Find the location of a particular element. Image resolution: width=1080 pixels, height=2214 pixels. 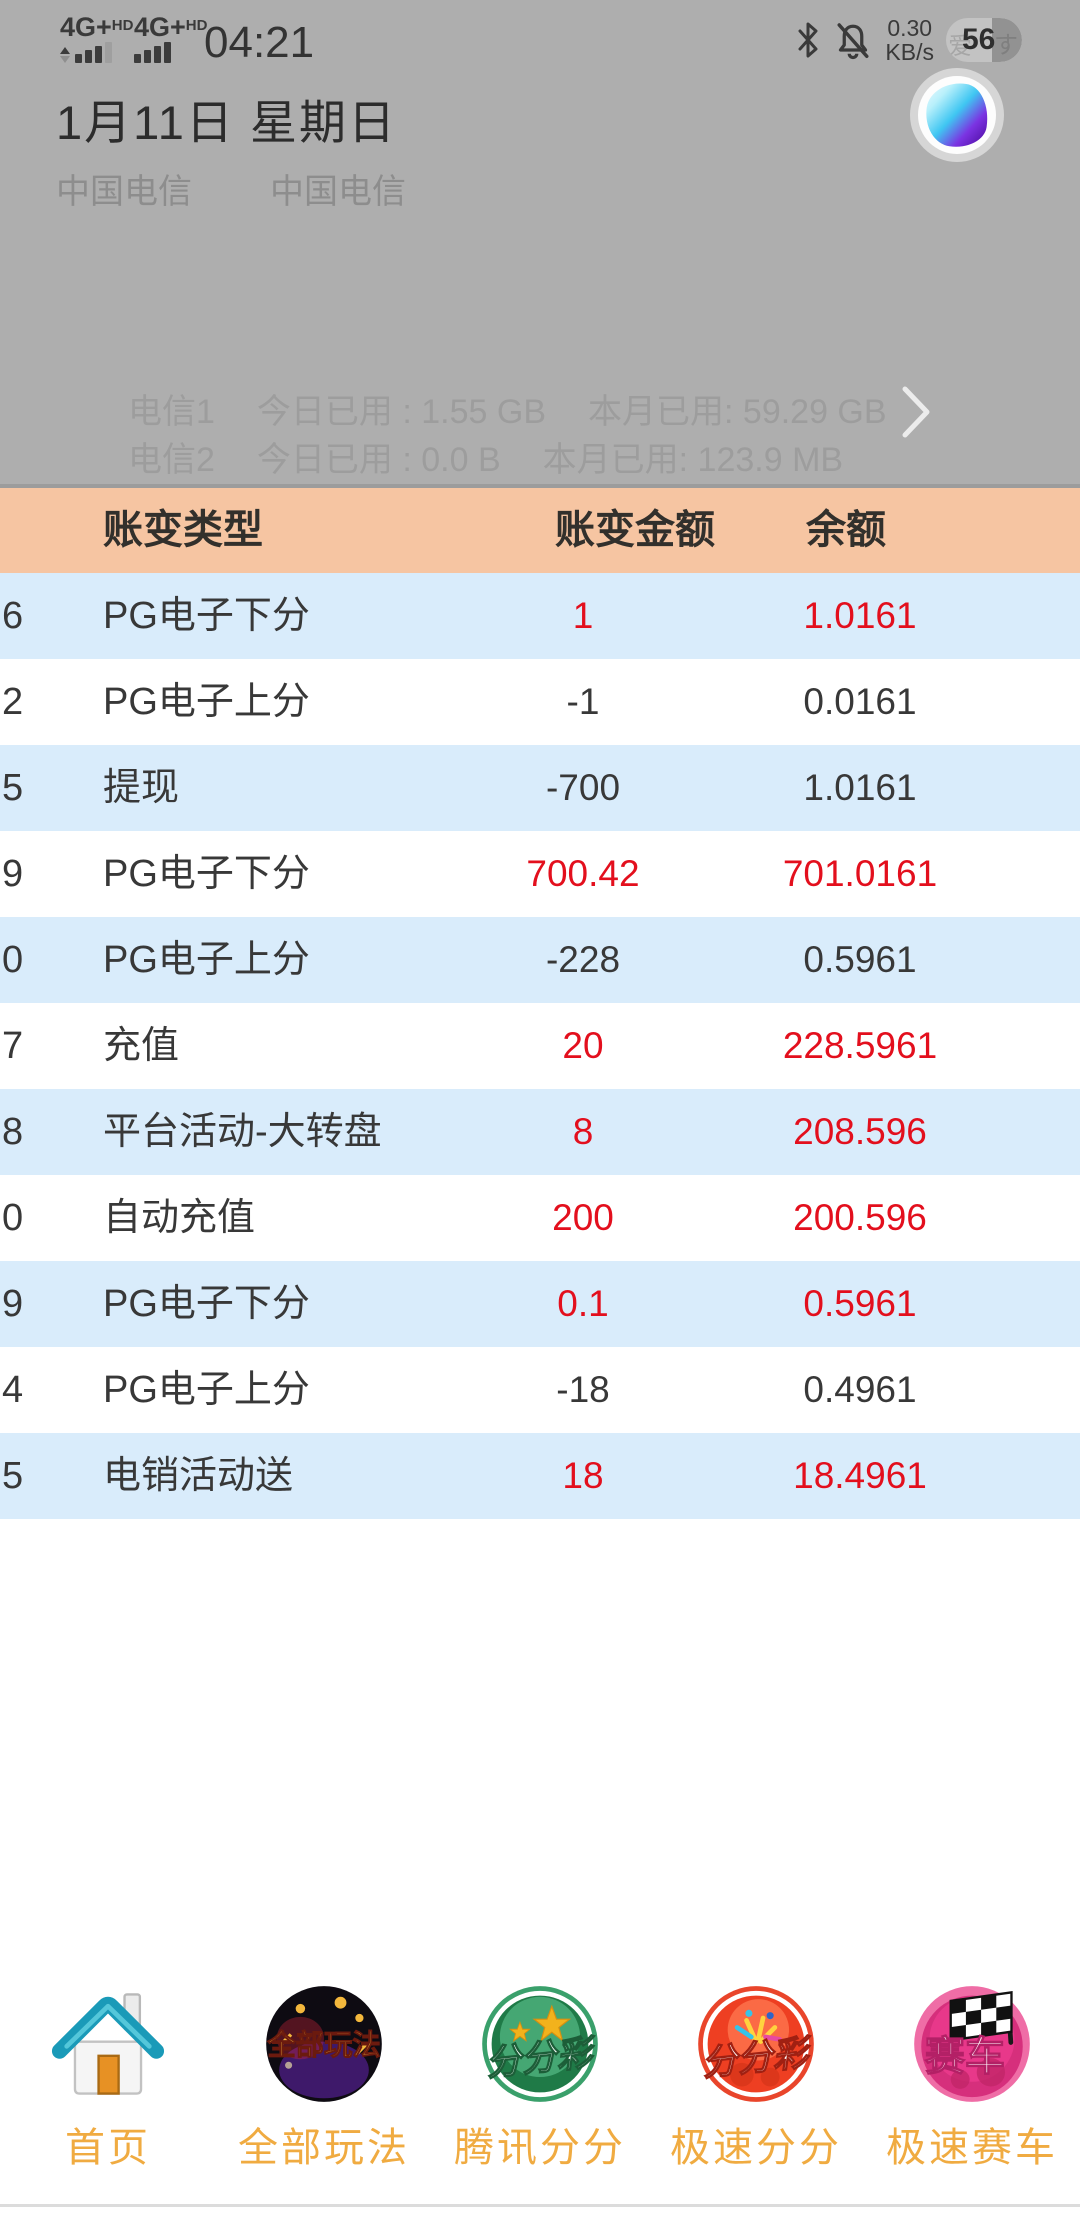

racing-icon-text: 赛车 is located at coordinates (965, 2056).